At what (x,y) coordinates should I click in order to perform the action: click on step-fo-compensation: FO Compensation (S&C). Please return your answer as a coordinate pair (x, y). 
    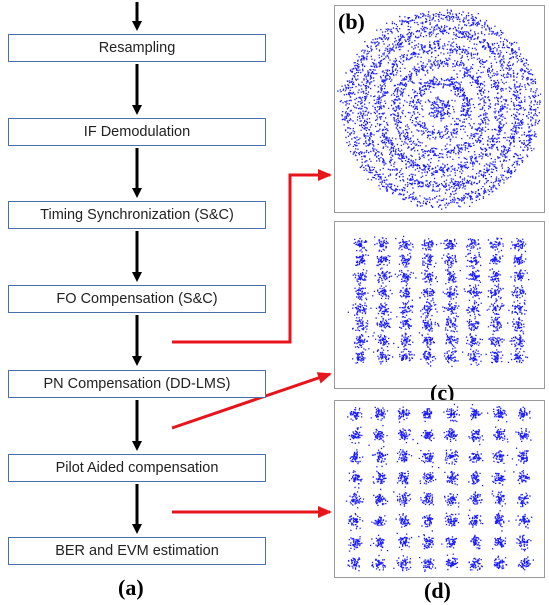
    Looking at the image, I should click on (137, 299).